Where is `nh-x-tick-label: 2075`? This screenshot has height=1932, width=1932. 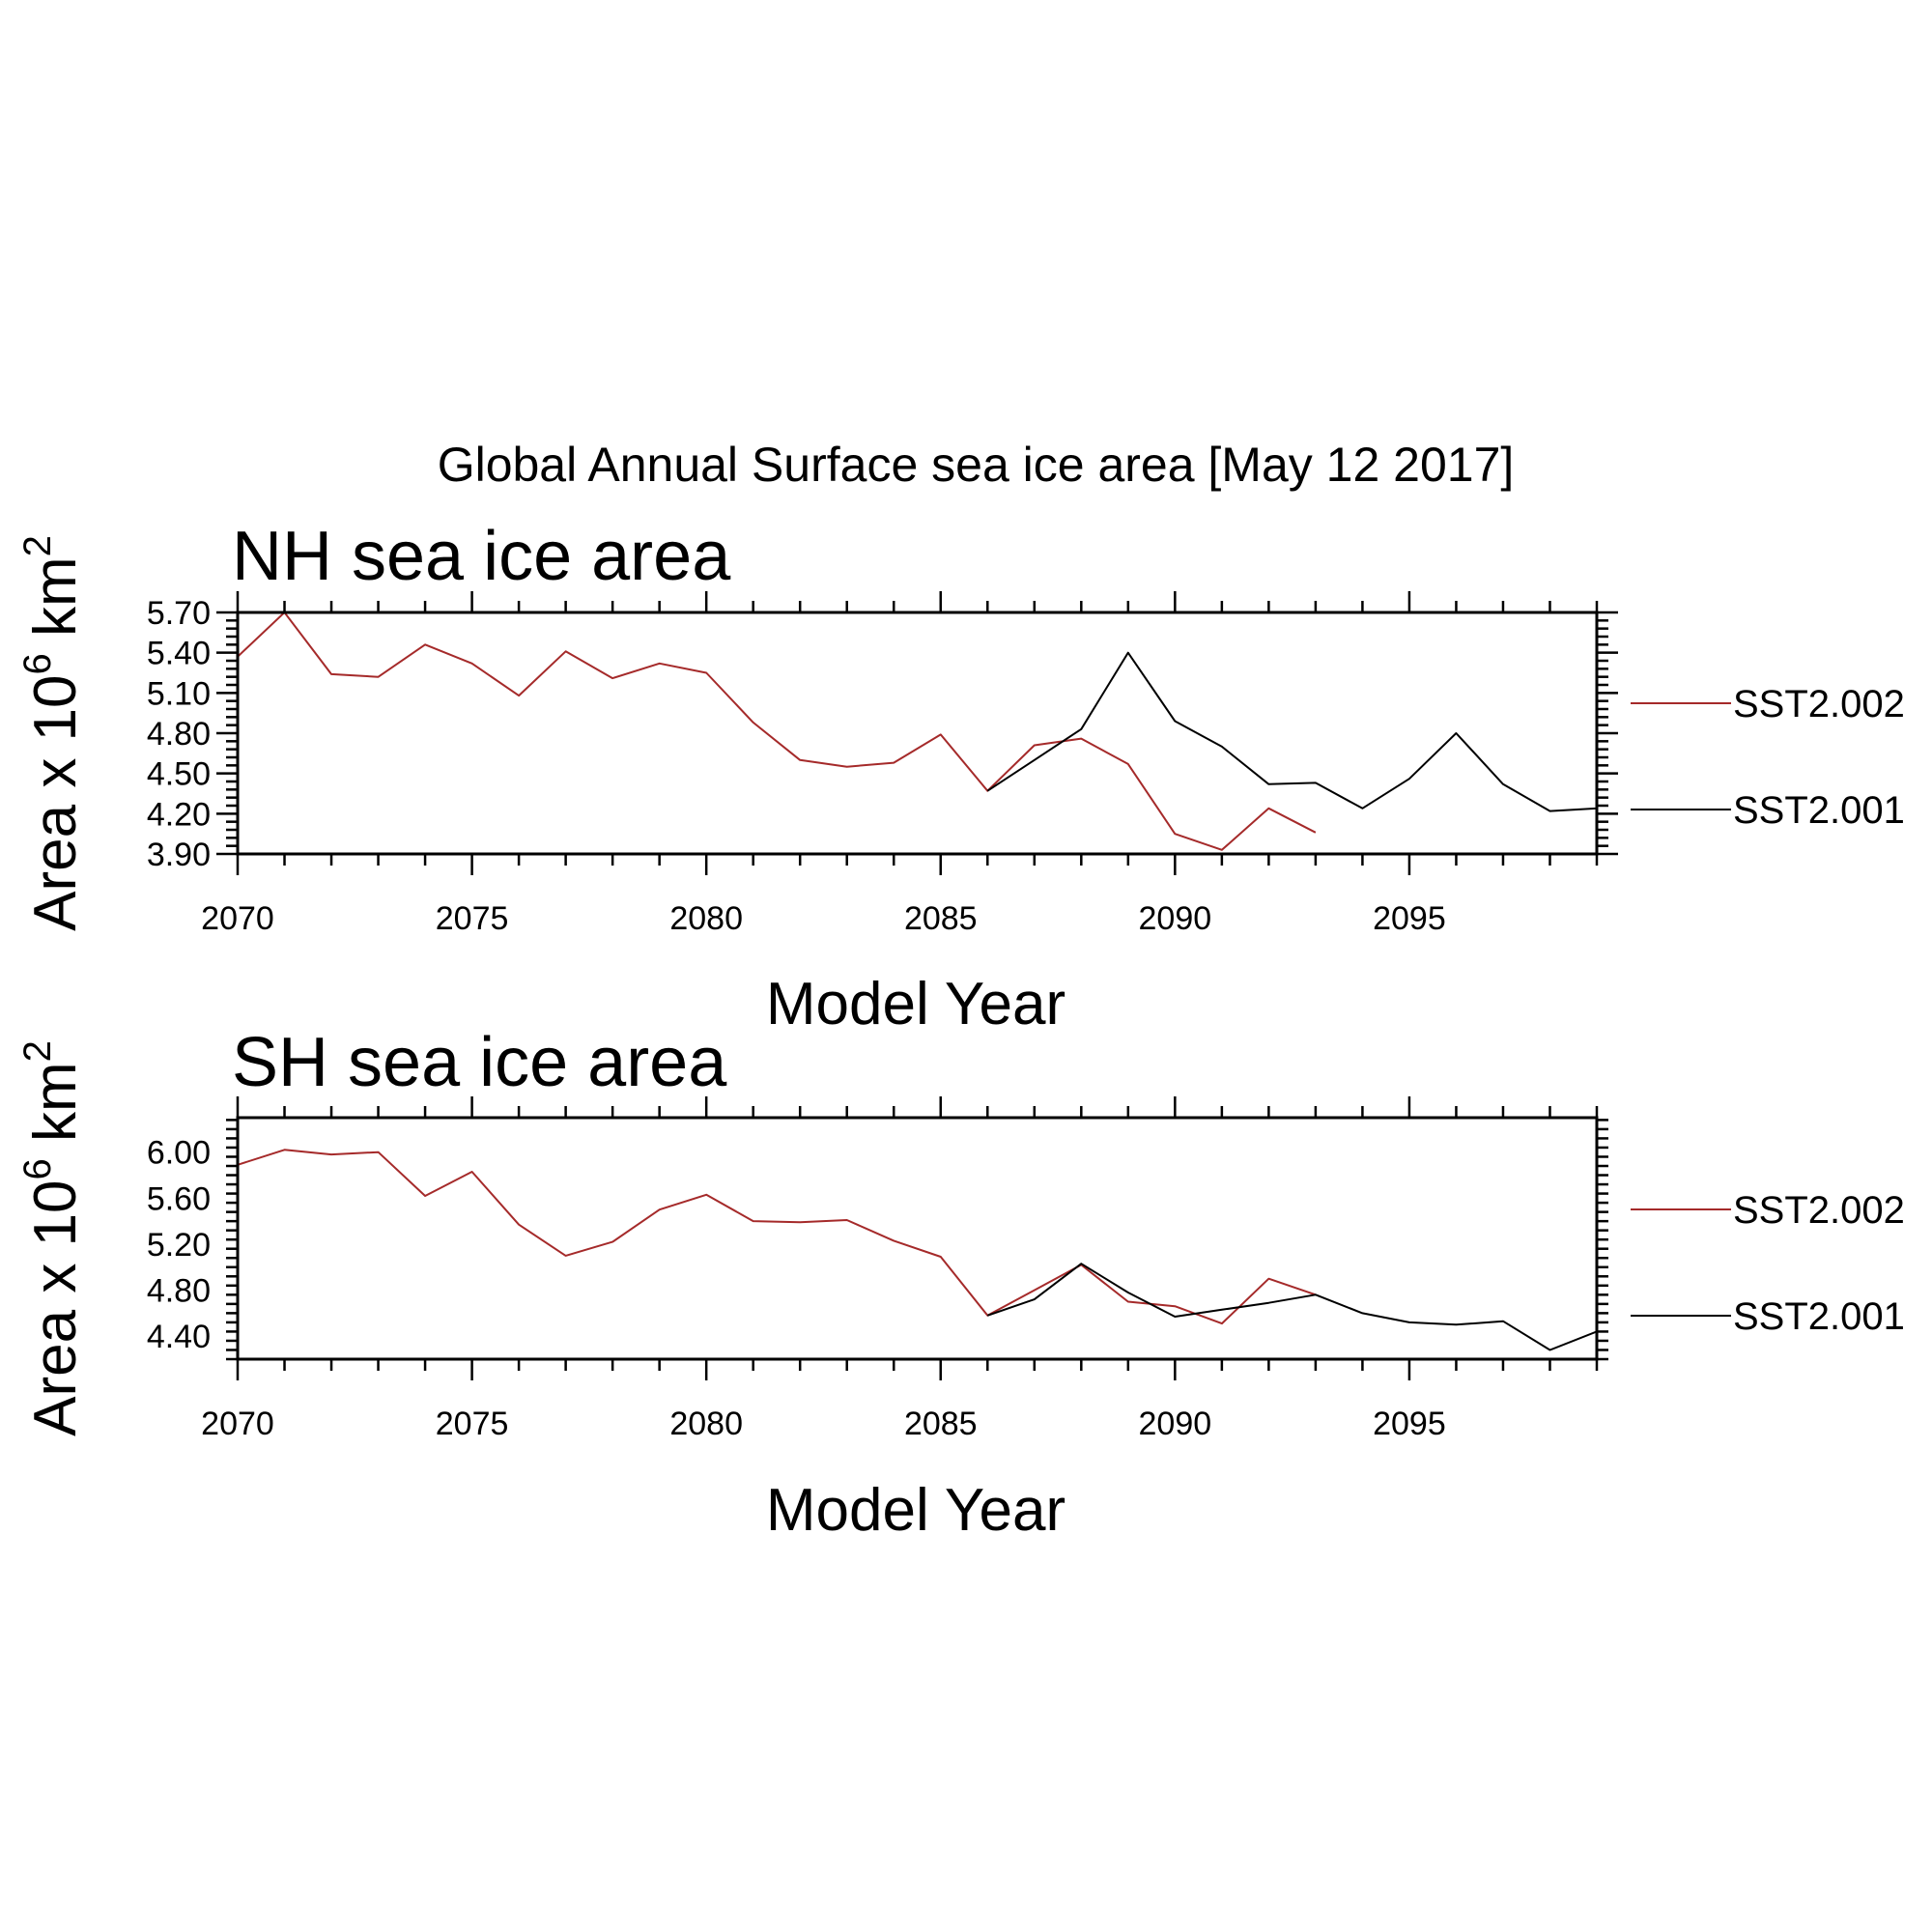
nh-x-tick-label: 2075 is located at coordinates (472, 918).